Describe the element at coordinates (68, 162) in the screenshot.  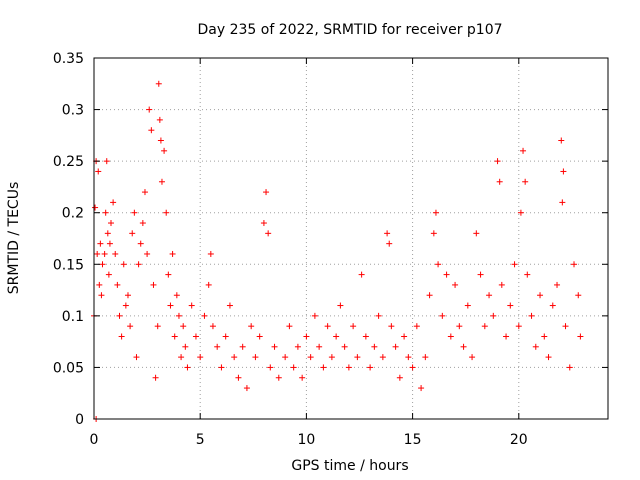
I see `y-tick-label: 0.25` at that location.